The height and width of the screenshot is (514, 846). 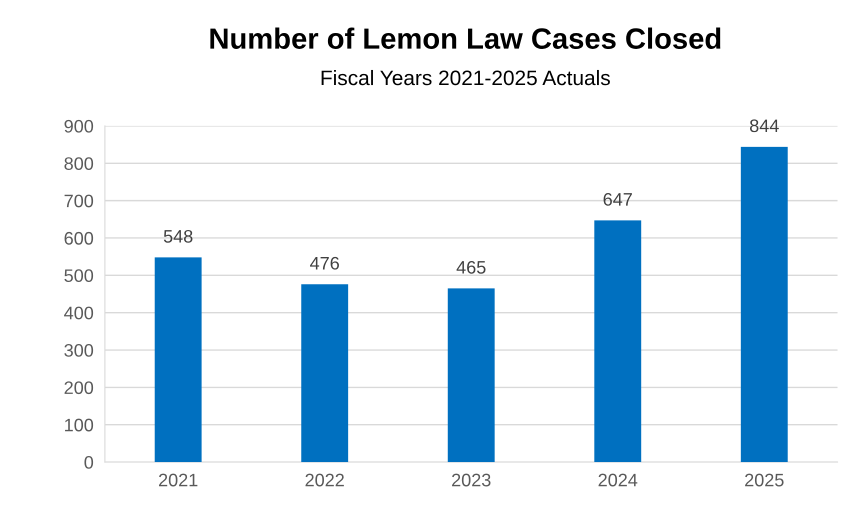 I want to click on y-tick-label: 800, so click(x=79, y=163).